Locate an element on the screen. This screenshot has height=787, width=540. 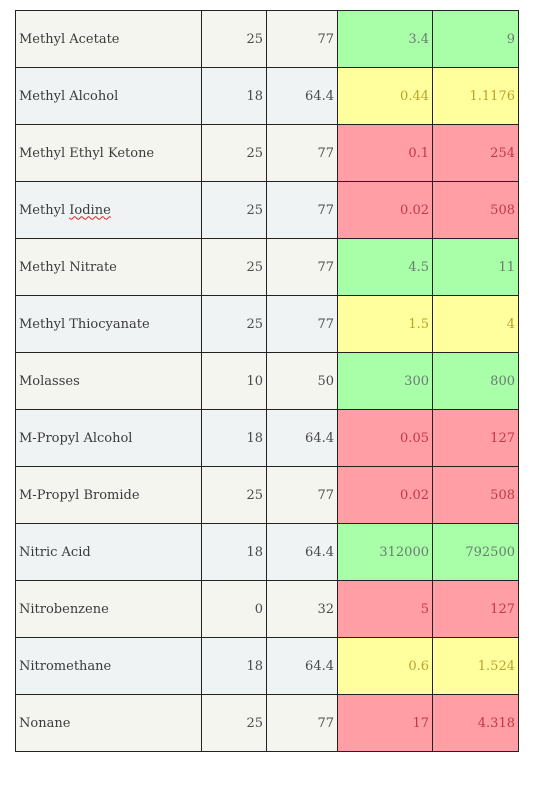
substance-name: Methyl is located at coordinates (44, 210).